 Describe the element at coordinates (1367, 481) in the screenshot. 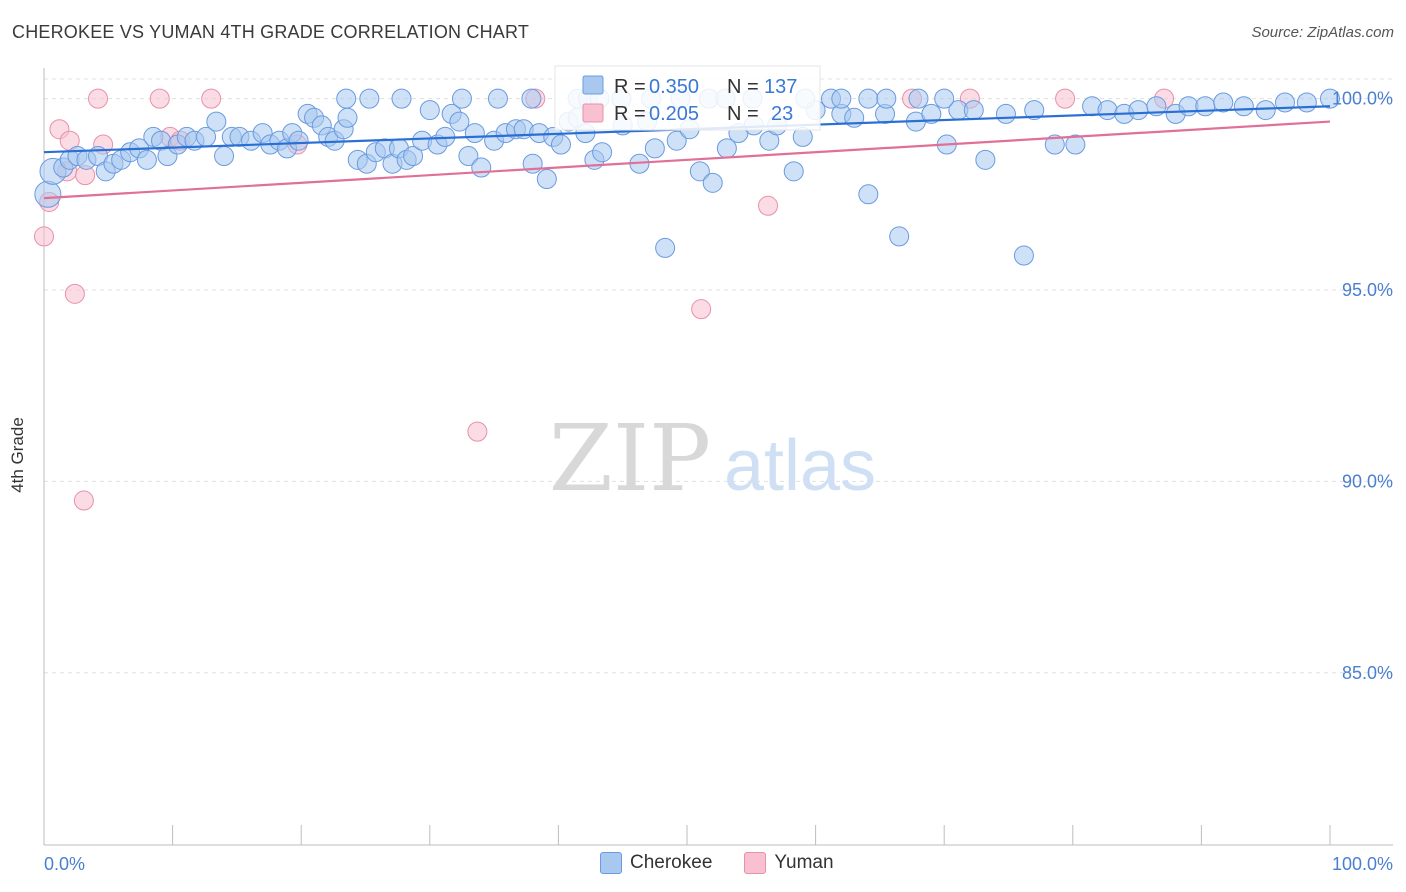

I see `y-tick-label: 90.0%` at that location.